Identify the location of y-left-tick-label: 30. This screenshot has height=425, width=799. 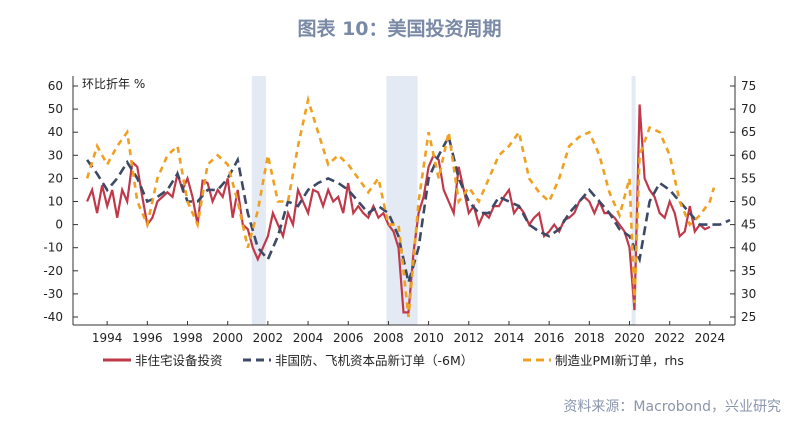
(55, 155).